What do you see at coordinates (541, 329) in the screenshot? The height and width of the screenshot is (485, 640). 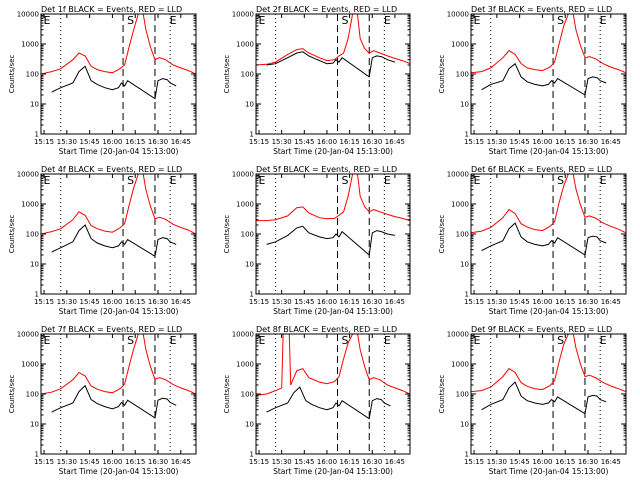 I see `panel-title: Det 9f BLACK = Events, RED = LLD` at bounding box center [541, 329].